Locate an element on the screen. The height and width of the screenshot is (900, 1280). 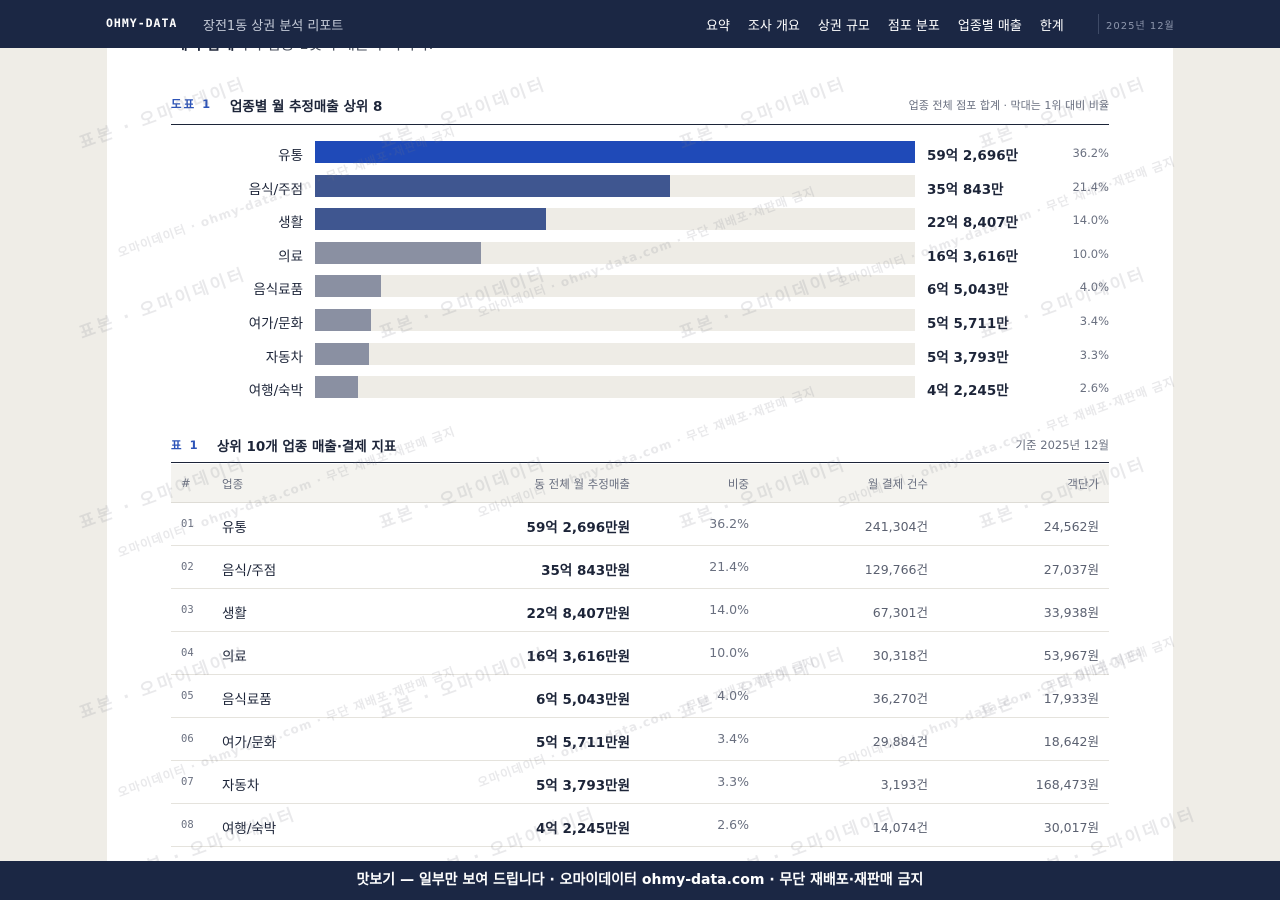
row-industry: 생활 is located at coordinates (234, 614).